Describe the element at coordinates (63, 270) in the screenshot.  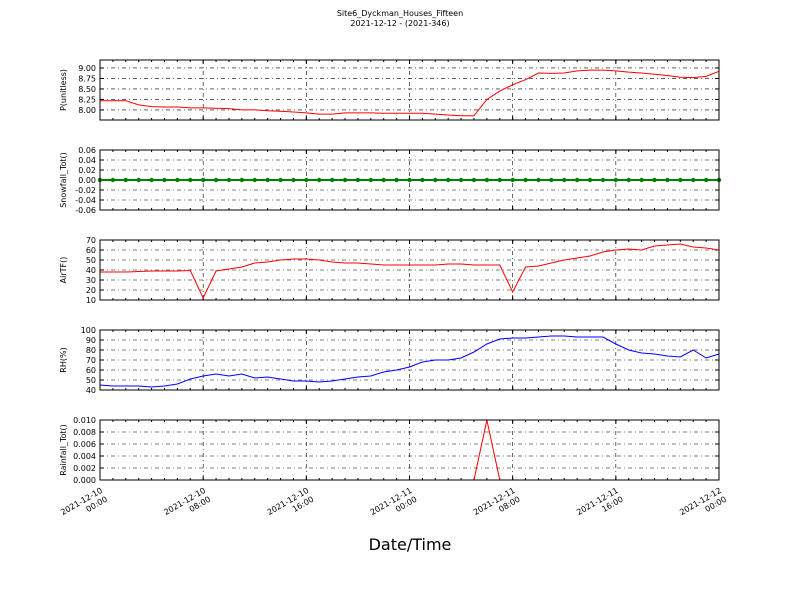
I see `y-axis-label: AirTF()` at that location.